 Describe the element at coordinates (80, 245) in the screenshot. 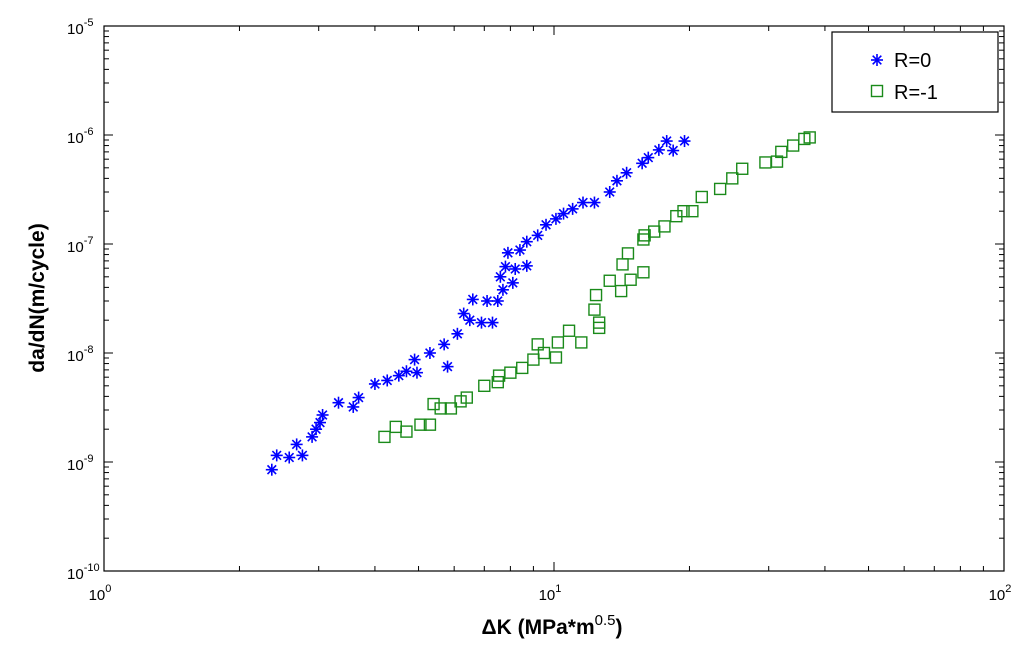

I see `y-tick-label: 10⁻⁷` at that location.